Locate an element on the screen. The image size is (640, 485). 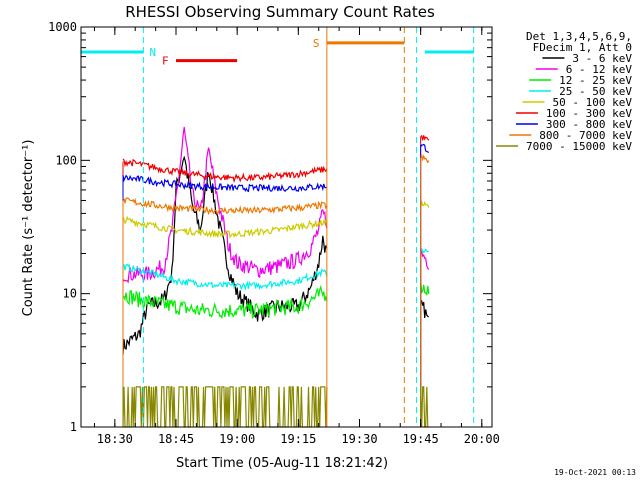
legend-entry-label: 25 - 50 keV is located at coordinates (595, 91).